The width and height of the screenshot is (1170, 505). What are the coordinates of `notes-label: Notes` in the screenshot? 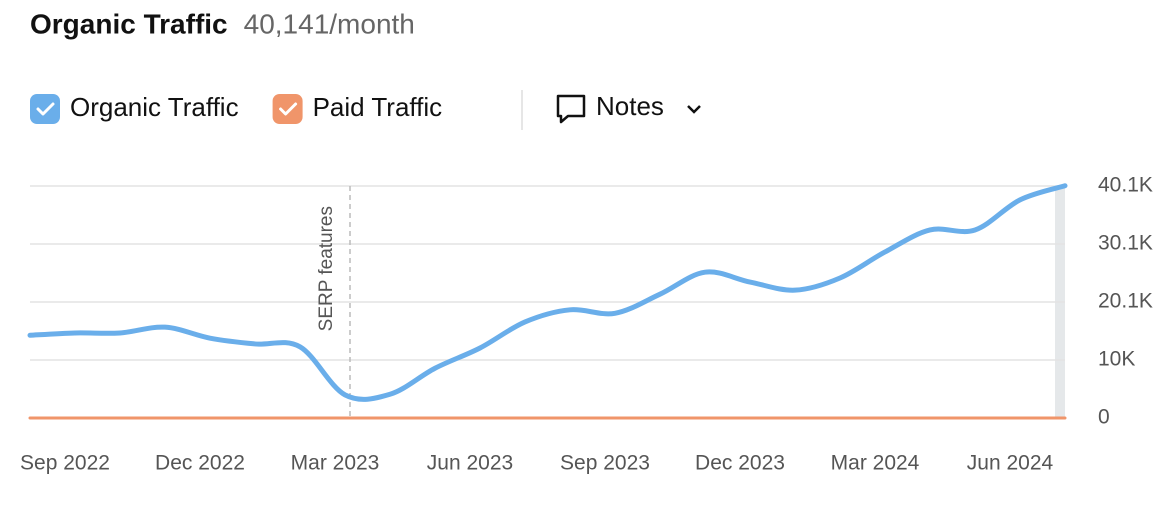 It's located at (630, 106).